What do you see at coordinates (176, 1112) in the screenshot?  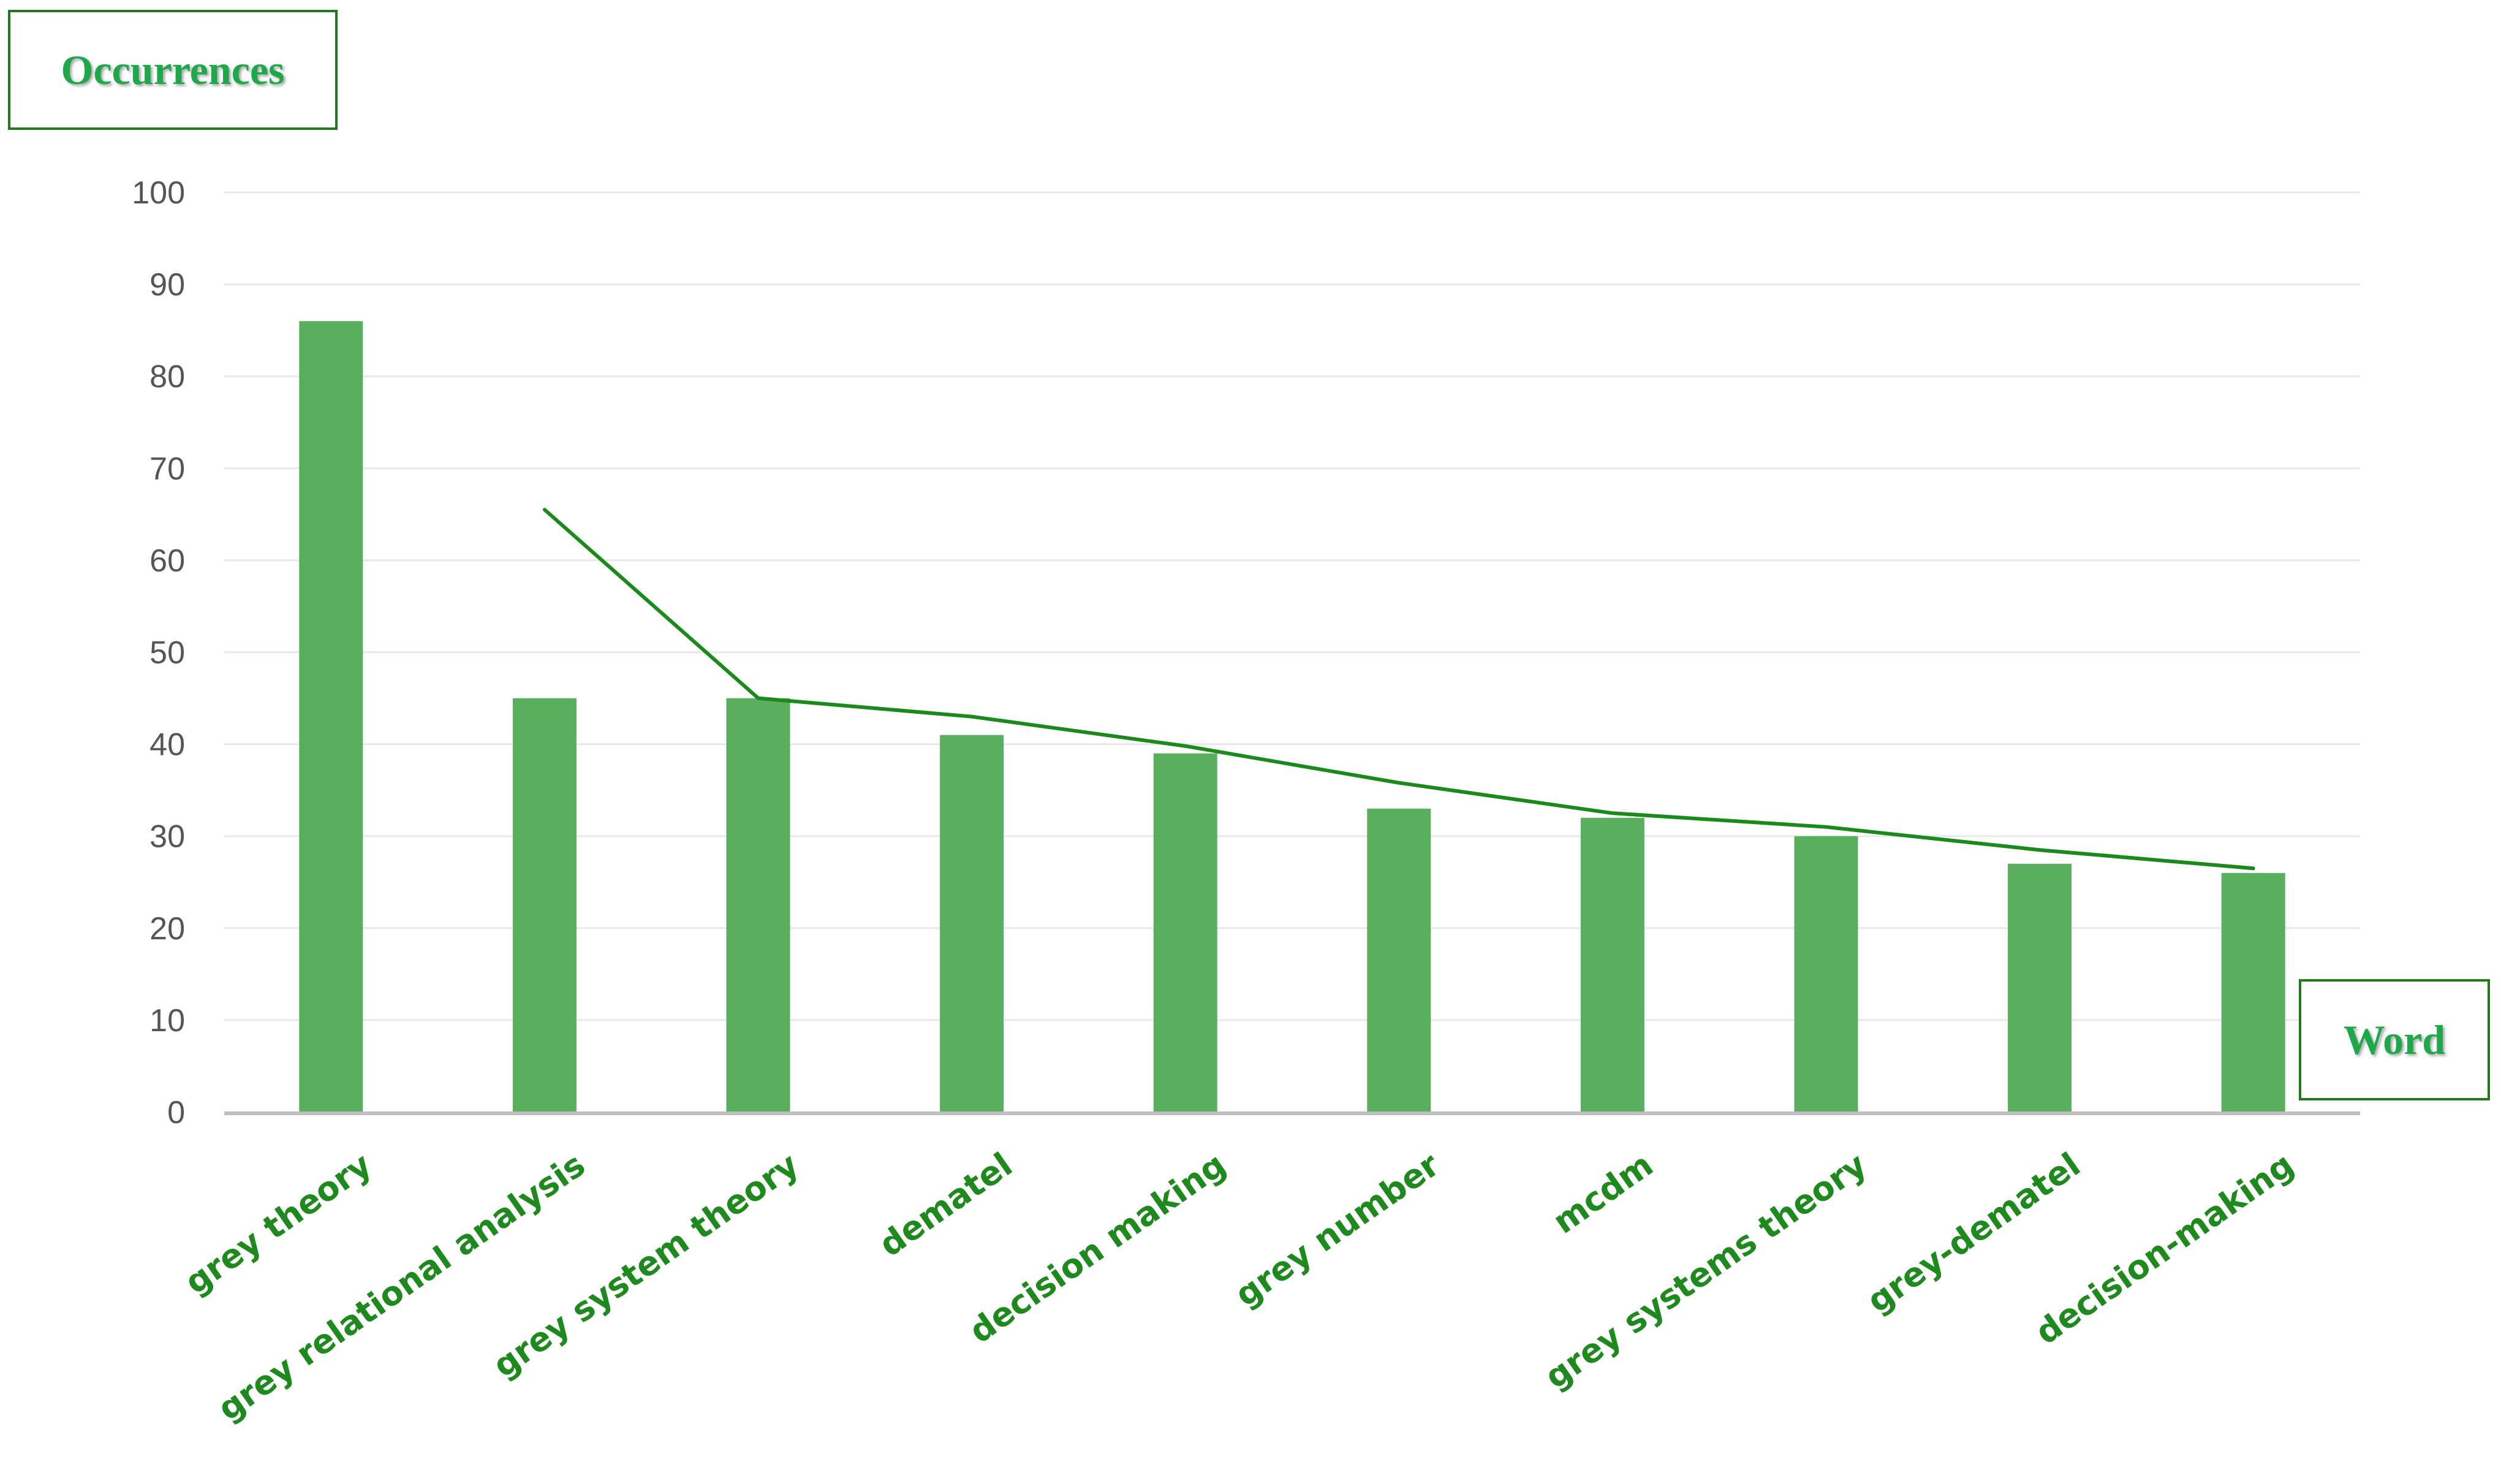 I see `y-tick-label: 0` at bounding box center [176, 1112].